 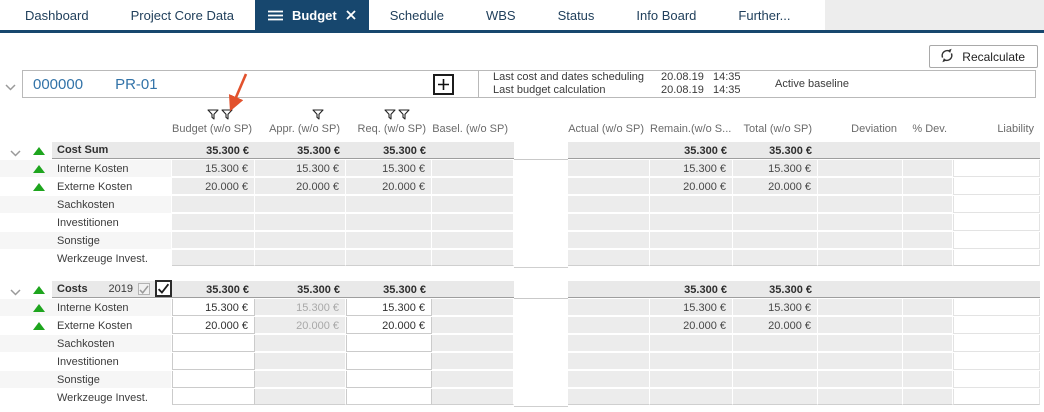 I want to click on total-cell-liability, so click(x=996, y=289).